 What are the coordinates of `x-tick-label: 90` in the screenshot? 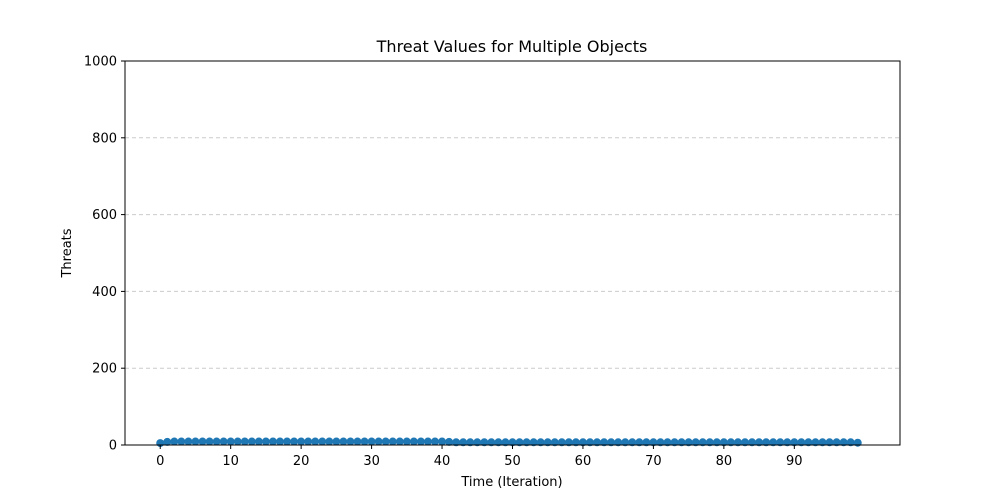 It's located at (794, 461).